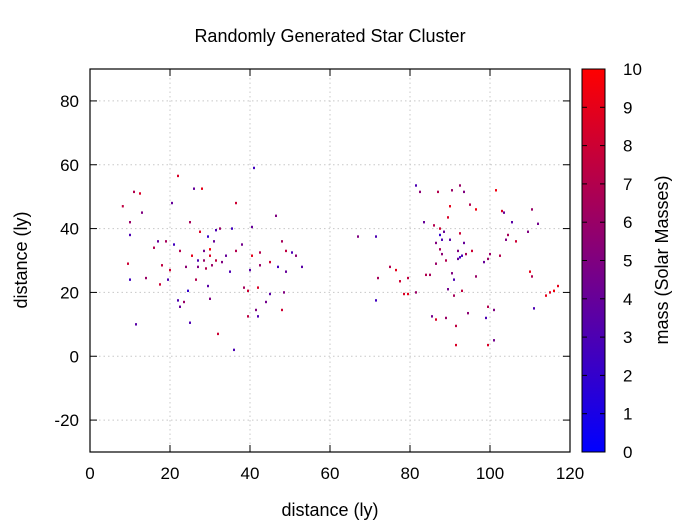 The height and width of the screenshot is (525, 700). What do you see at coordinates (69, 229) in the screenshot?
I see `y-tick-label: 40` at bounding box center [69, 229].